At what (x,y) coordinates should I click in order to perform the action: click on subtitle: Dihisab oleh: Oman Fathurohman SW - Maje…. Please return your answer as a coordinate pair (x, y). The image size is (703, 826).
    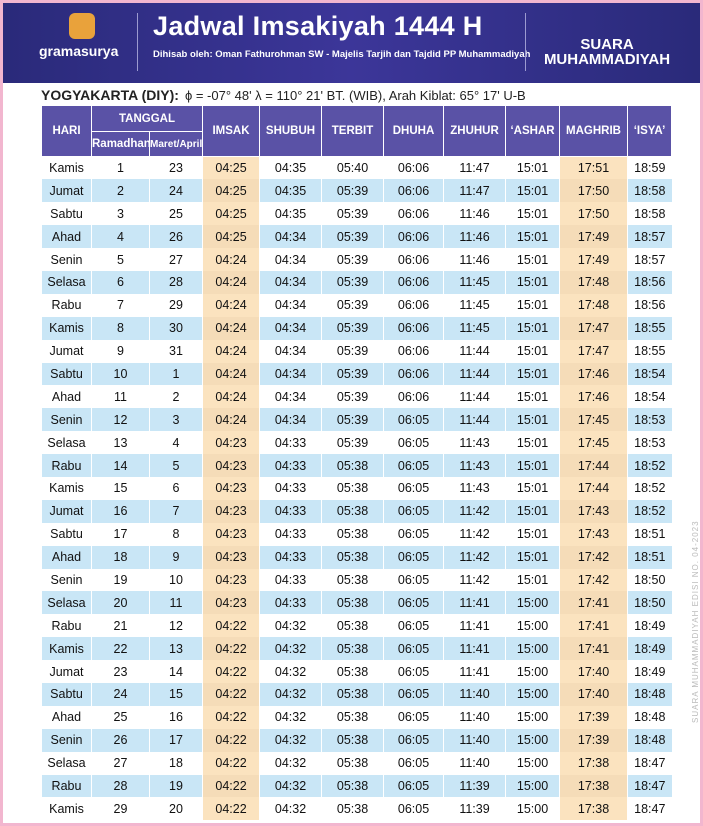
    Looking at the image, I should click on (342, 54).